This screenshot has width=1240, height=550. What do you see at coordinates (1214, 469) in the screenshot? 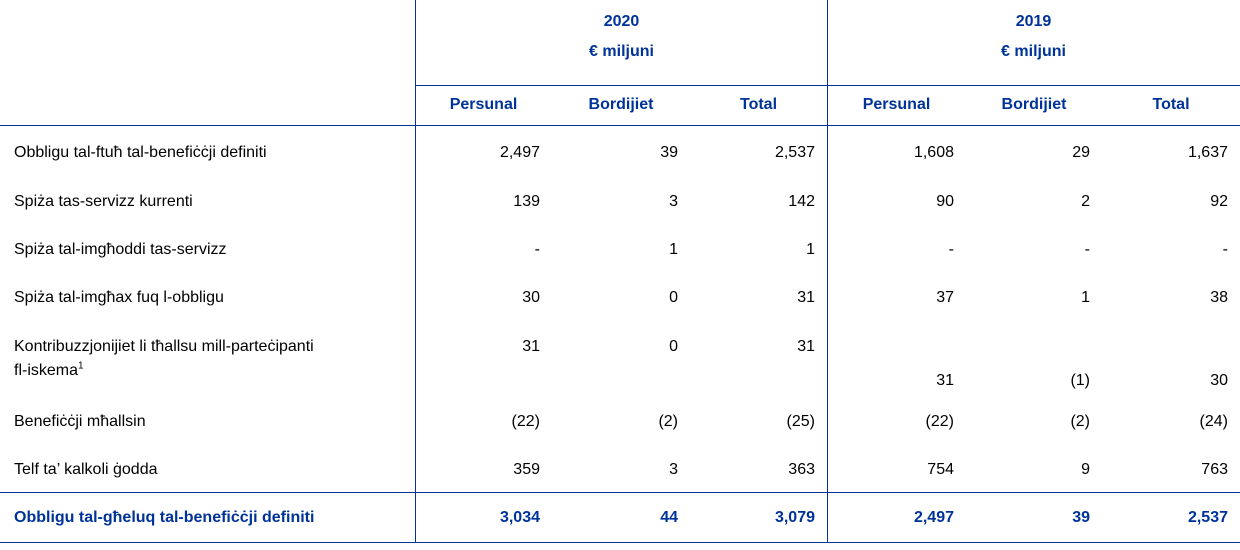
I see `cell-value: 763` at bounding box center [1214, 469].